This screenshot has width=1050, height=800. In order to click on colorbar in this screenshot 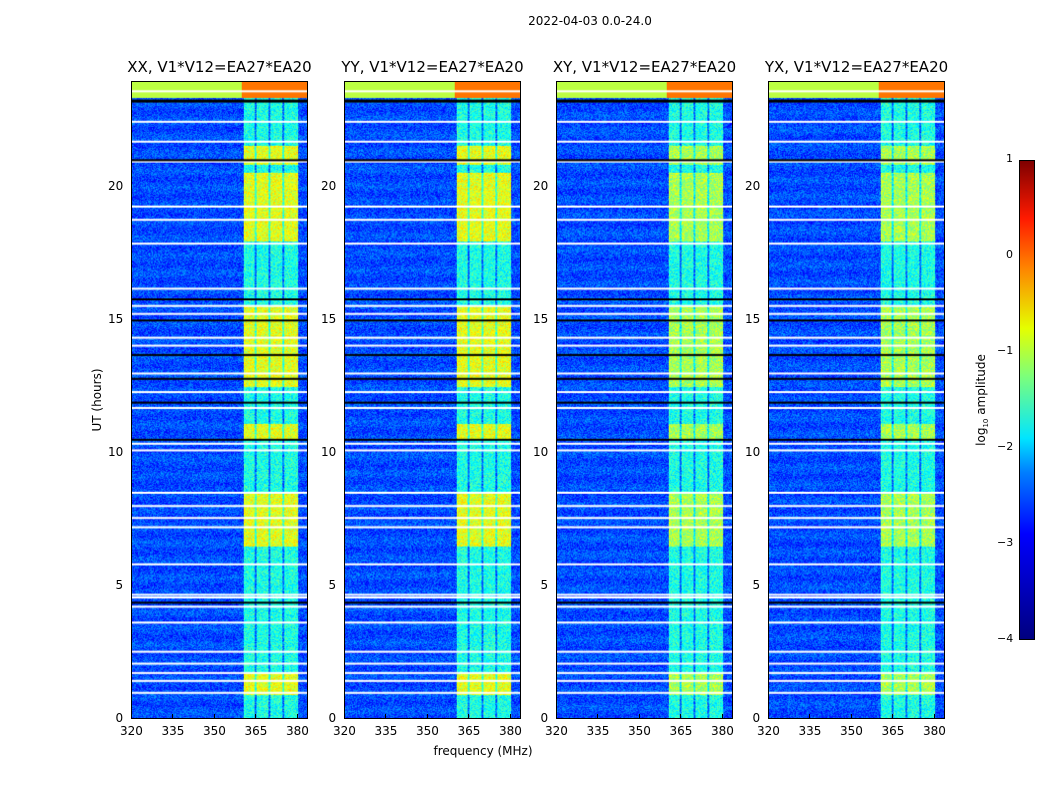, I will do `click(1027, 400)`.